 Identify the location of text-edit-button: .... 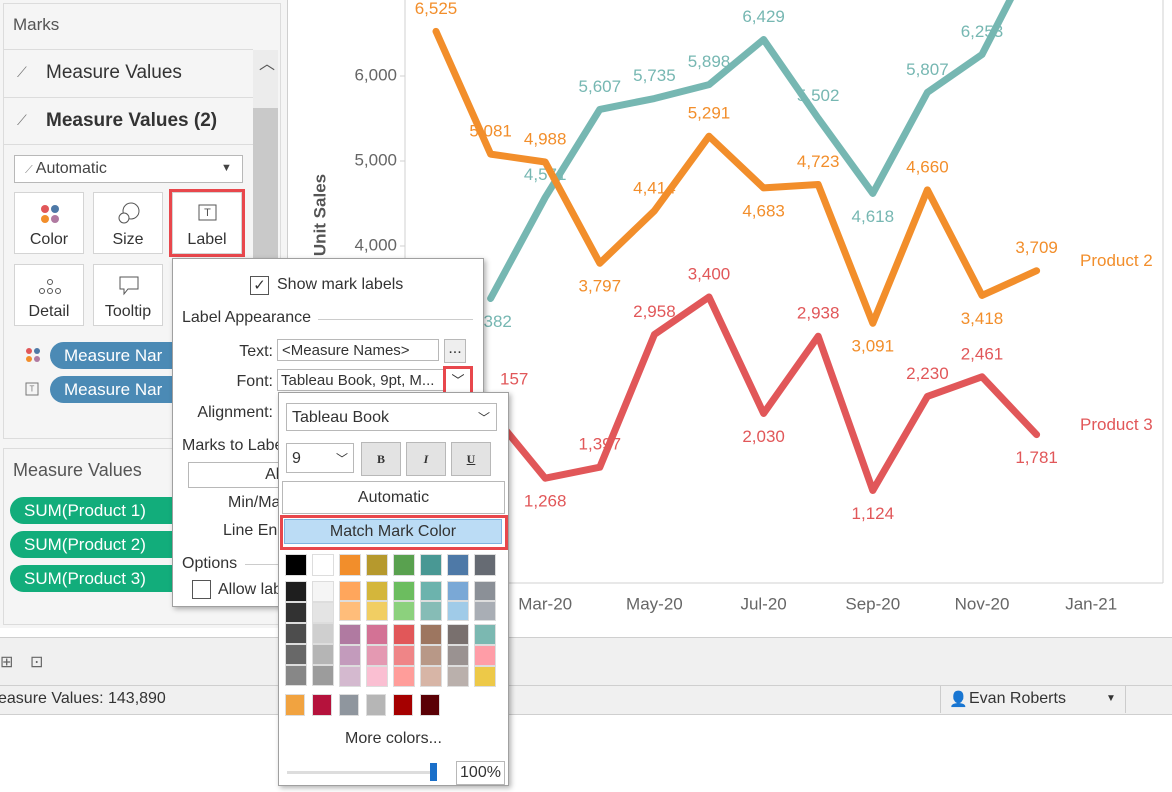
(455, 351).